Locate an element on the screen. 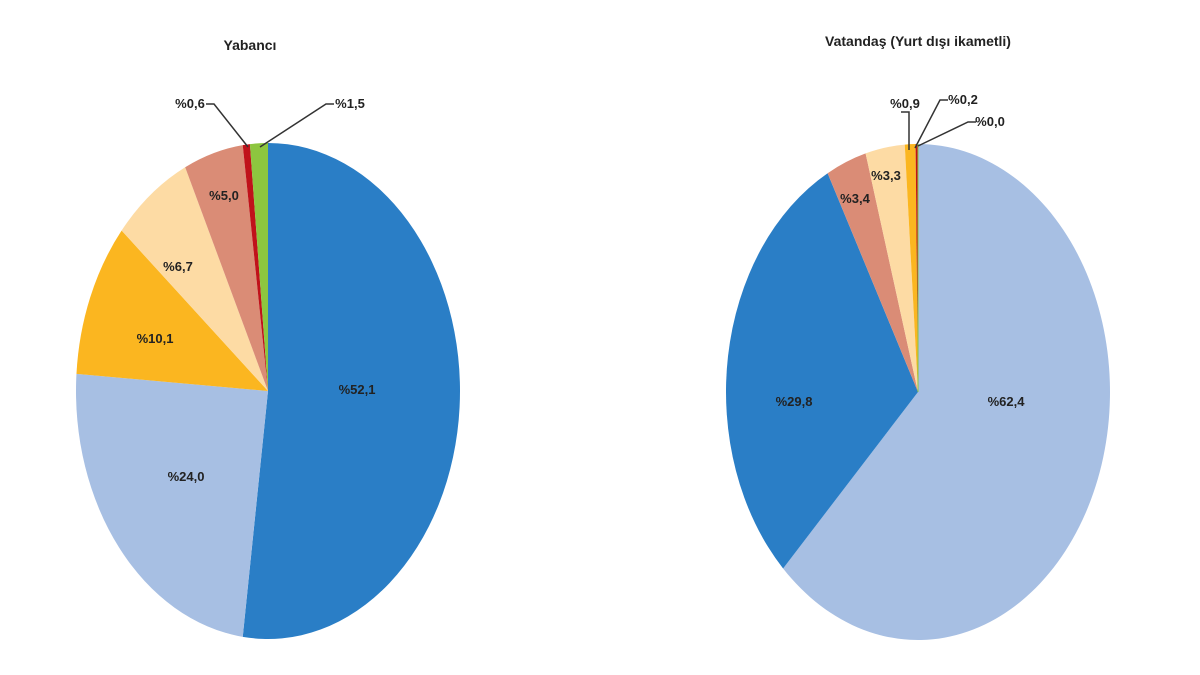  data-label: %3,4 is located at coordinates (855, 198).